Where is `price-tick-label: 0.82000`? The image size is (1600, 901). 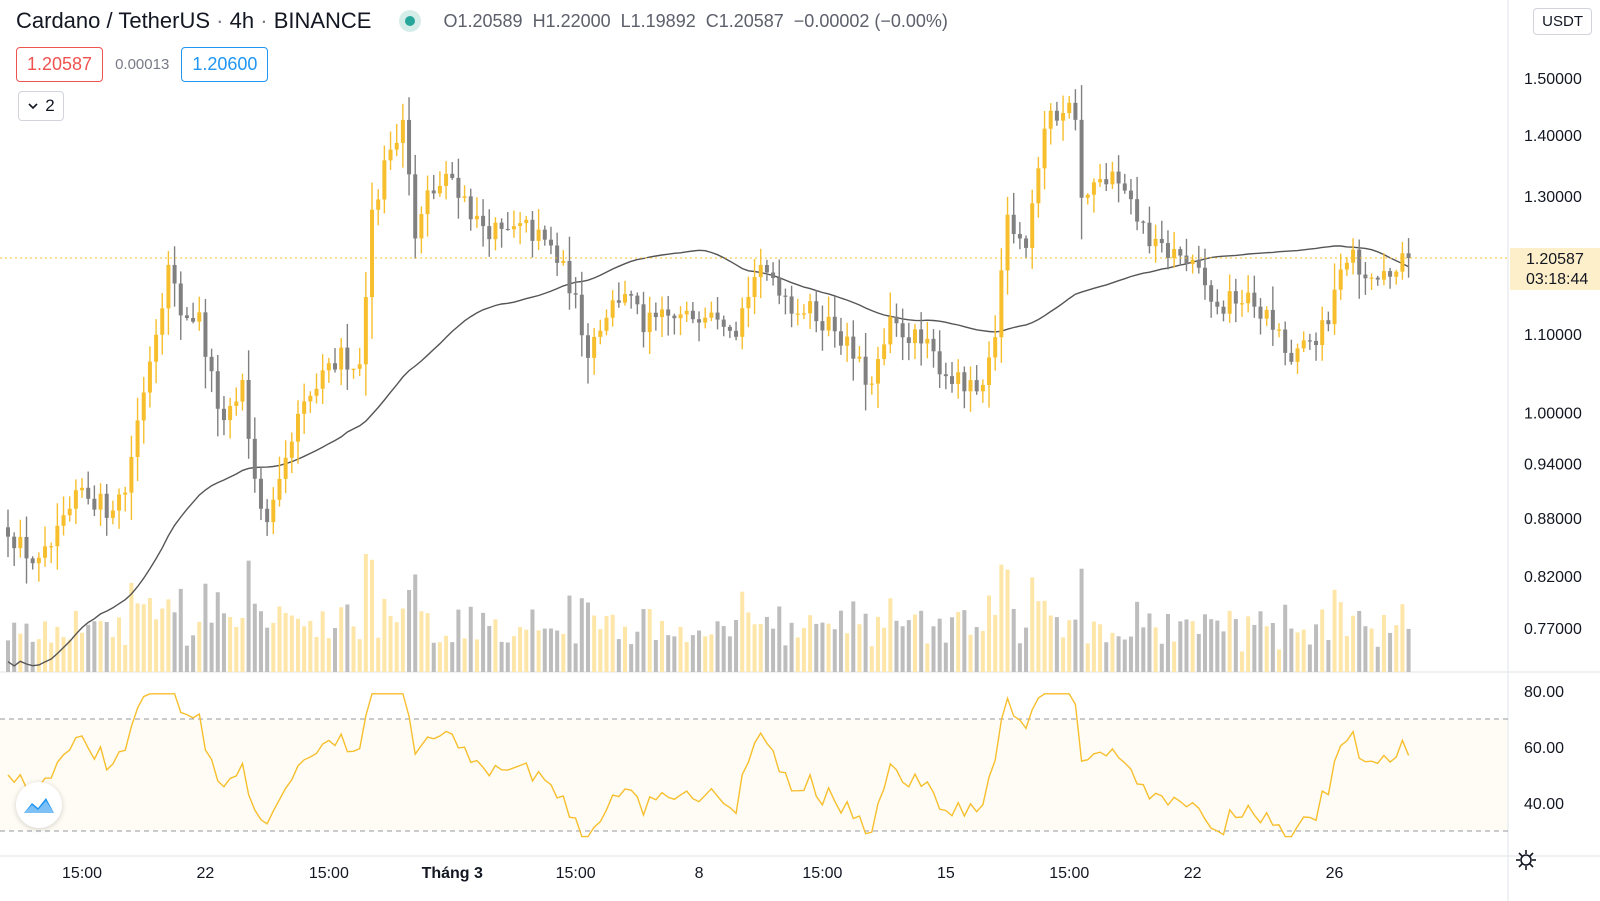 price-tick-label: 0.82000 is located at coordinates (1553, 577).